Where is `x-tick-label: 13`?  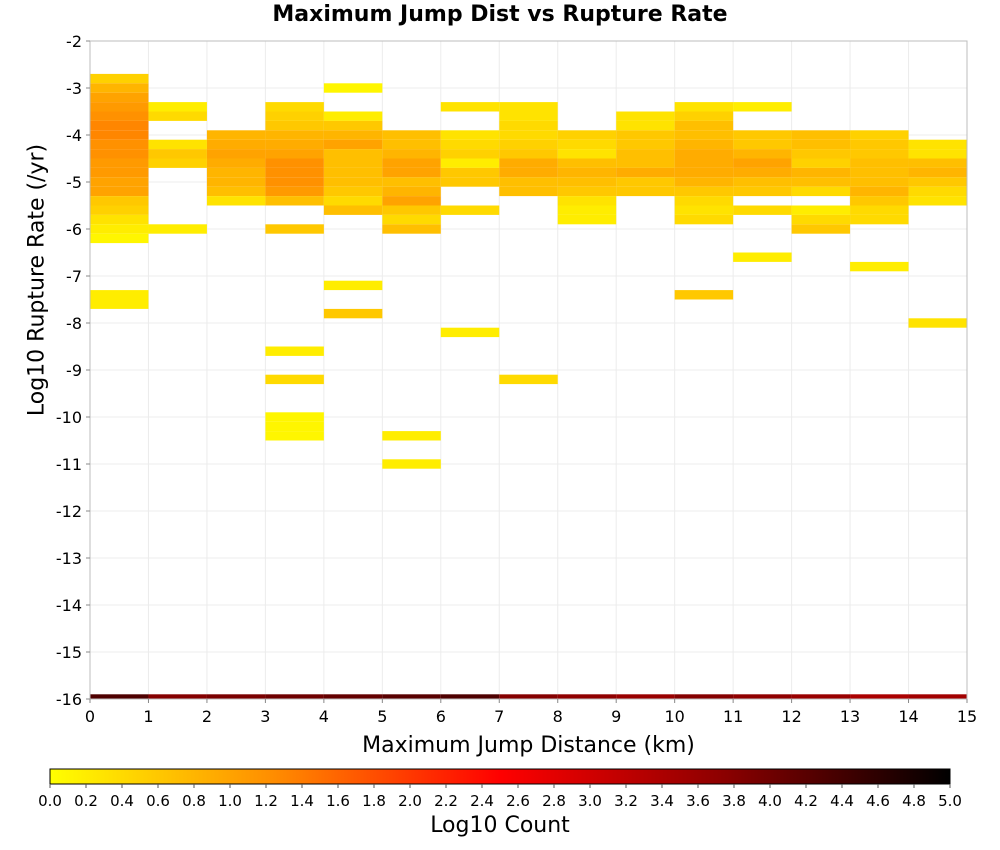 x-tick-label: 13 is located at coordinates (850, 716).